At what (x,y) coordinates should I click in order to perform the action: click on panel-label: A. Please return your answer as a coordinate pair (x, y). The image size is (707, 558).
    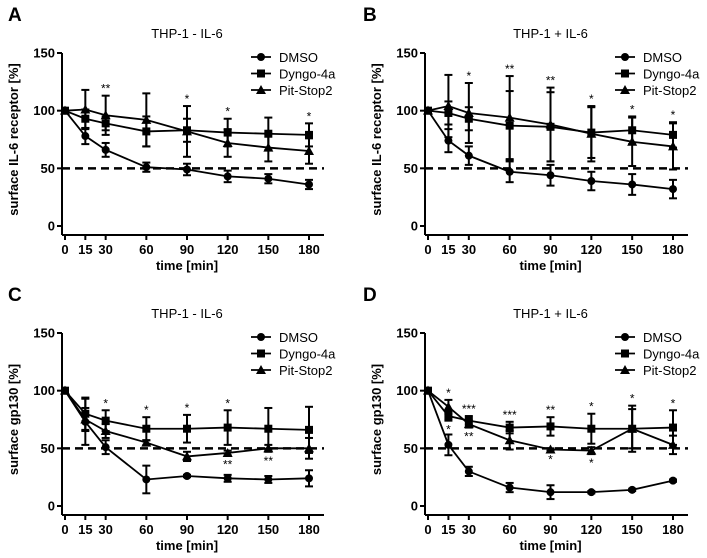
    Looking at the image, I should click on (15, 15).